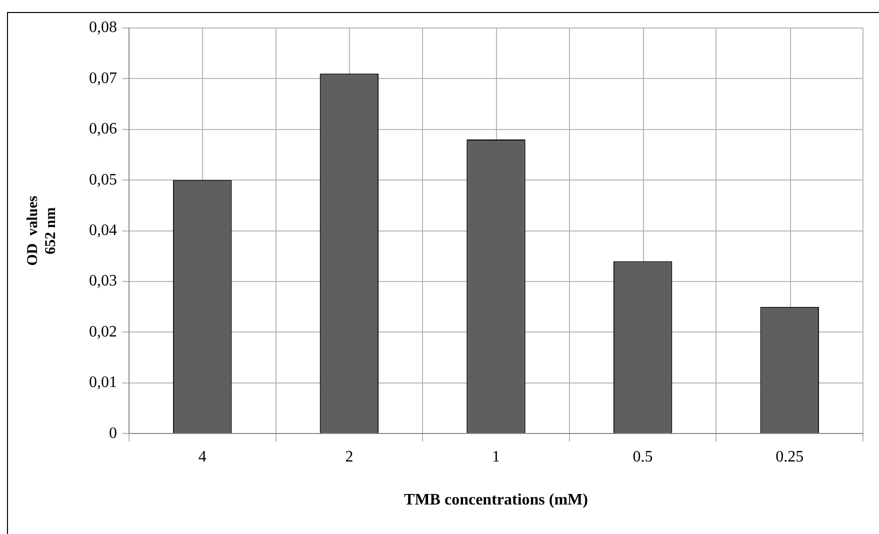  What do you see at coordinates (642, 457) in the screenshot?
I see `x-tick-label: 0.5` at bounding box center [642, 457].